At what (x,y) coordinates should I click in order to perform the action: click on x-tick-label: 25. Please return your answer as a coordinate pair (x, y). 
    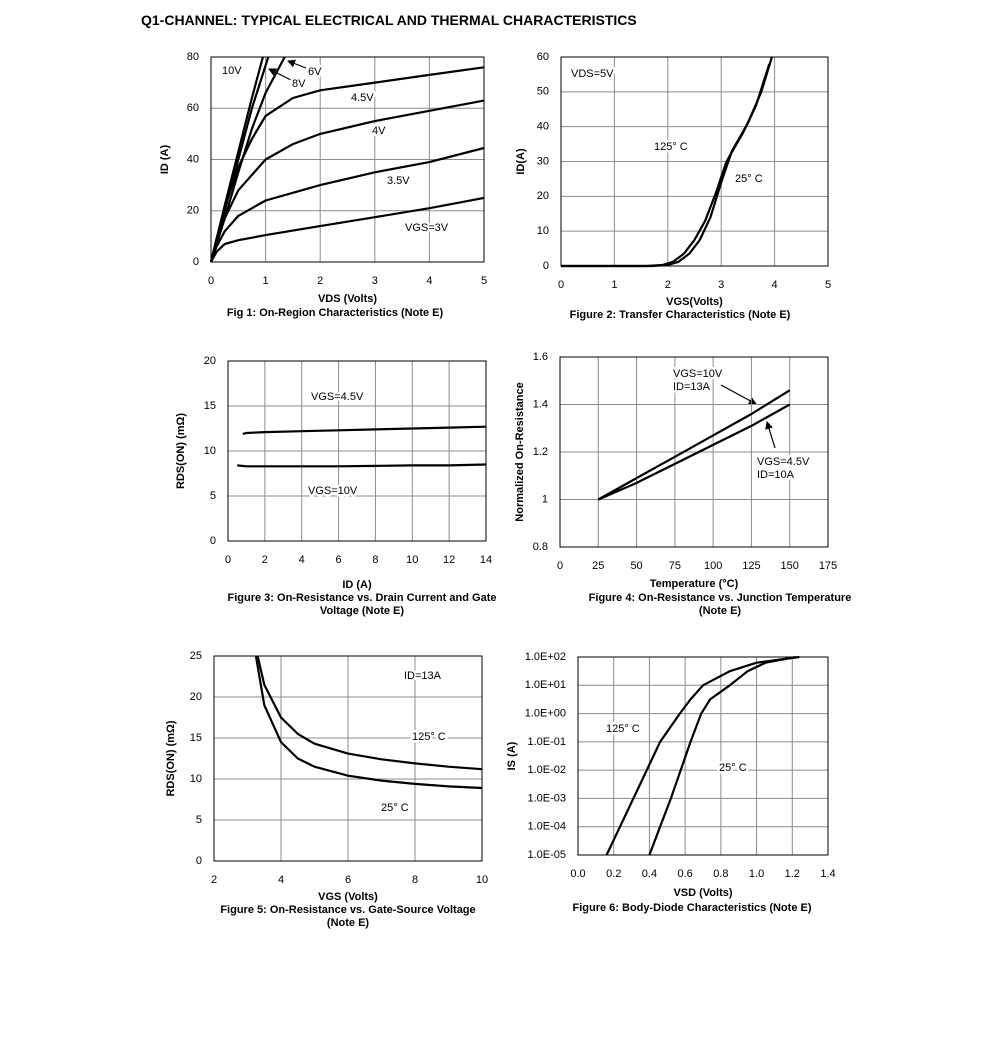
    Looking at the image, I should click on (598, 566).